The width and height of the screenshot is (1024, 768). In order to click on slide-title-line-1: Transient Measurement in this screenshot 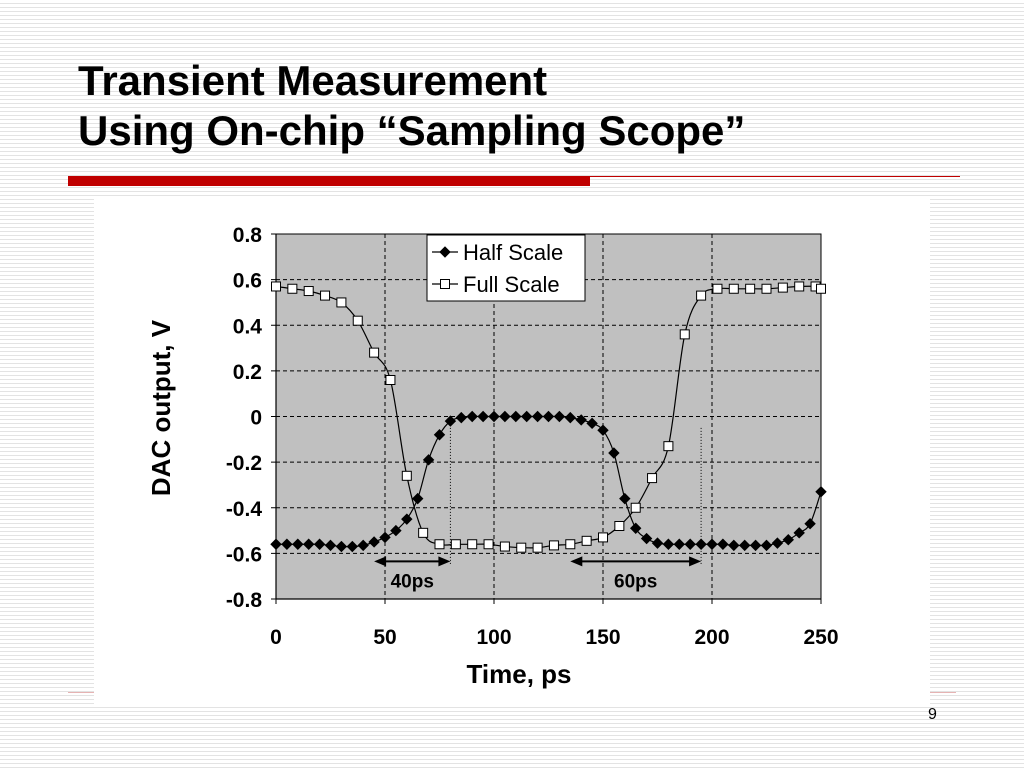, I will do `click(313, 80)`.